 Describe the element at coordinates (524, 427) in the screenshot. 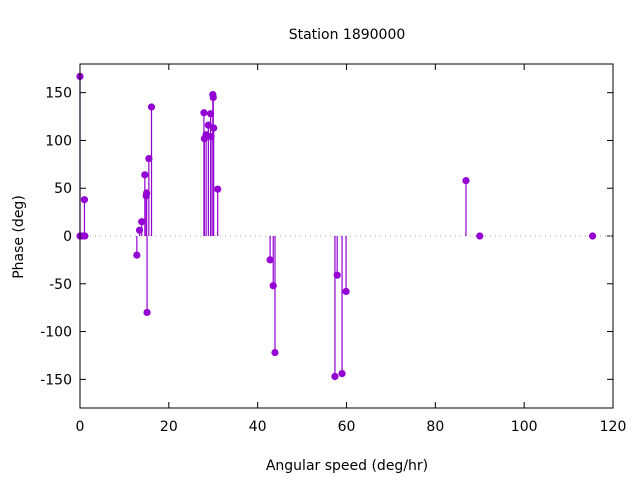

I see `x-tick-label: 100` at that location.